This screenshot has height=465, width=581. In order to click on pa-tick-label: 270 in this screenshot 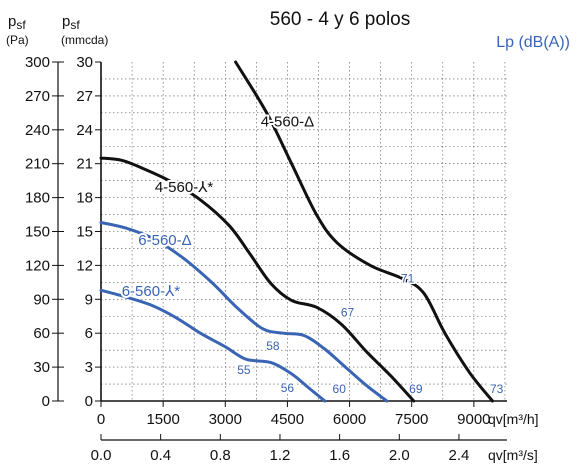, I will do `click(37, 96)`.